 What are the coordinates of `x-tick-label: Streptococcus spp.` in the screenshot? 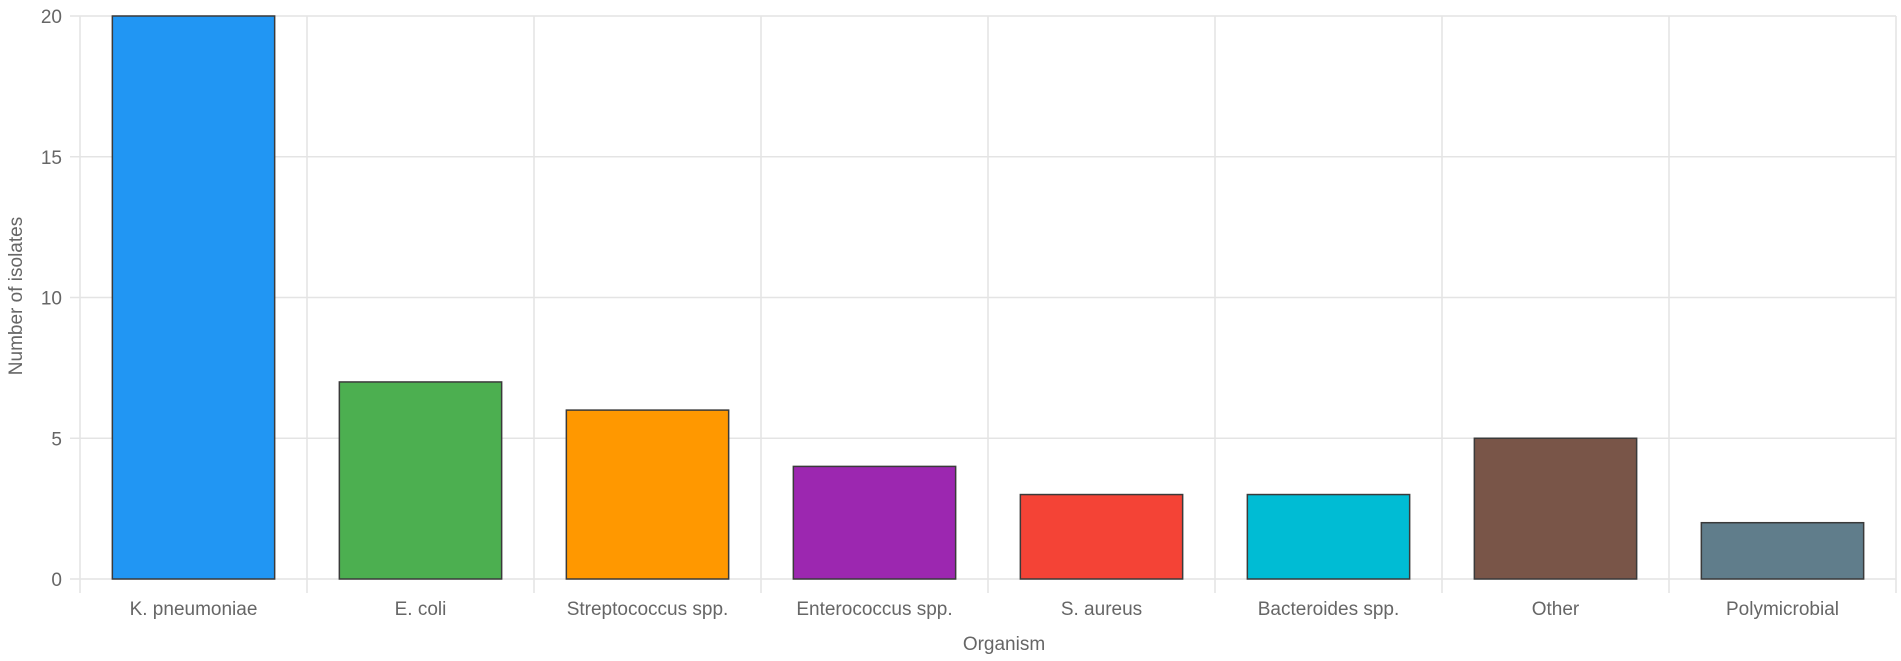 It's located at (648, 609).